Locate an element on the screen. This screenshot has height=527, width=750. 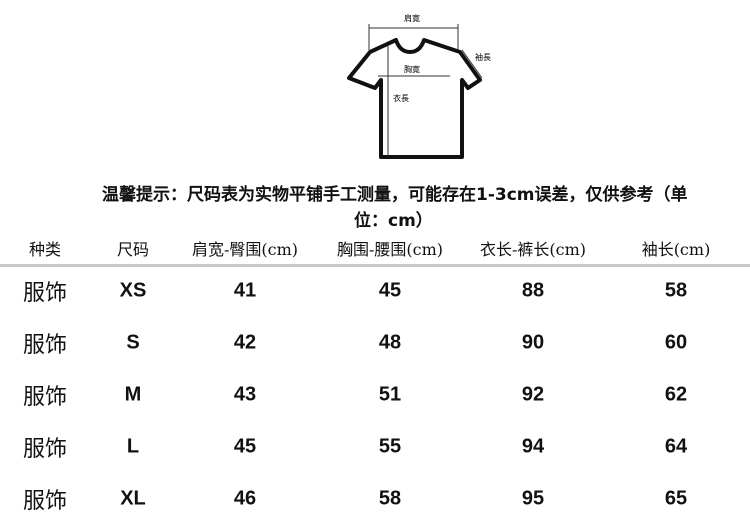
cell-sleeve: 60 is located at coordinates (676, 342).